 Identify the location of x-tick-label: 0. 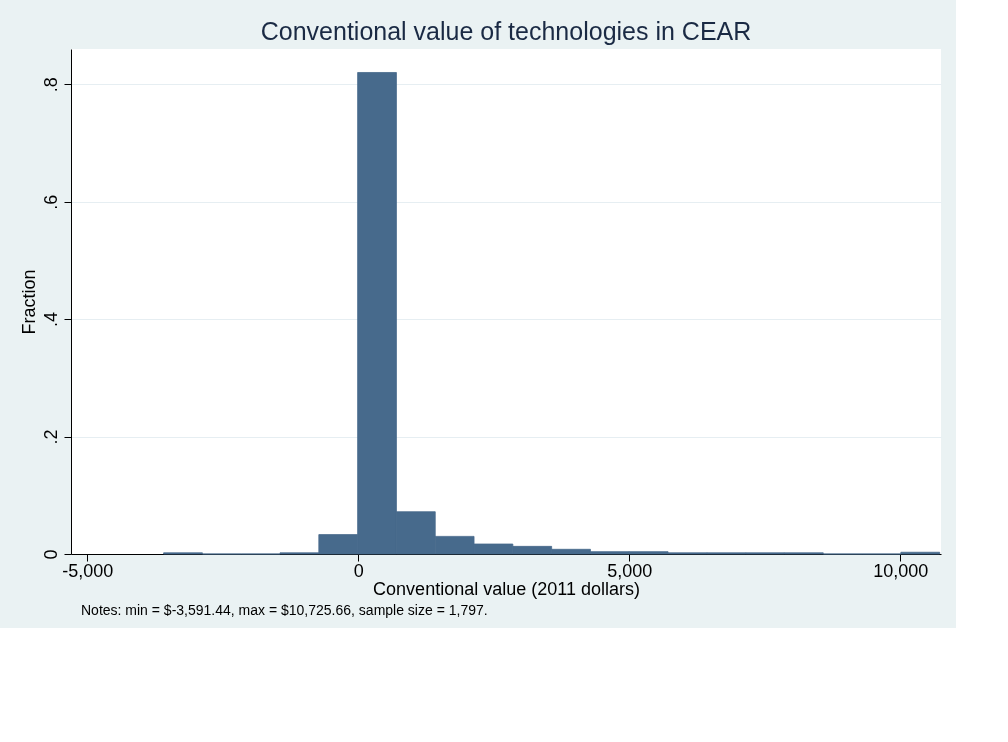
(358, 570).